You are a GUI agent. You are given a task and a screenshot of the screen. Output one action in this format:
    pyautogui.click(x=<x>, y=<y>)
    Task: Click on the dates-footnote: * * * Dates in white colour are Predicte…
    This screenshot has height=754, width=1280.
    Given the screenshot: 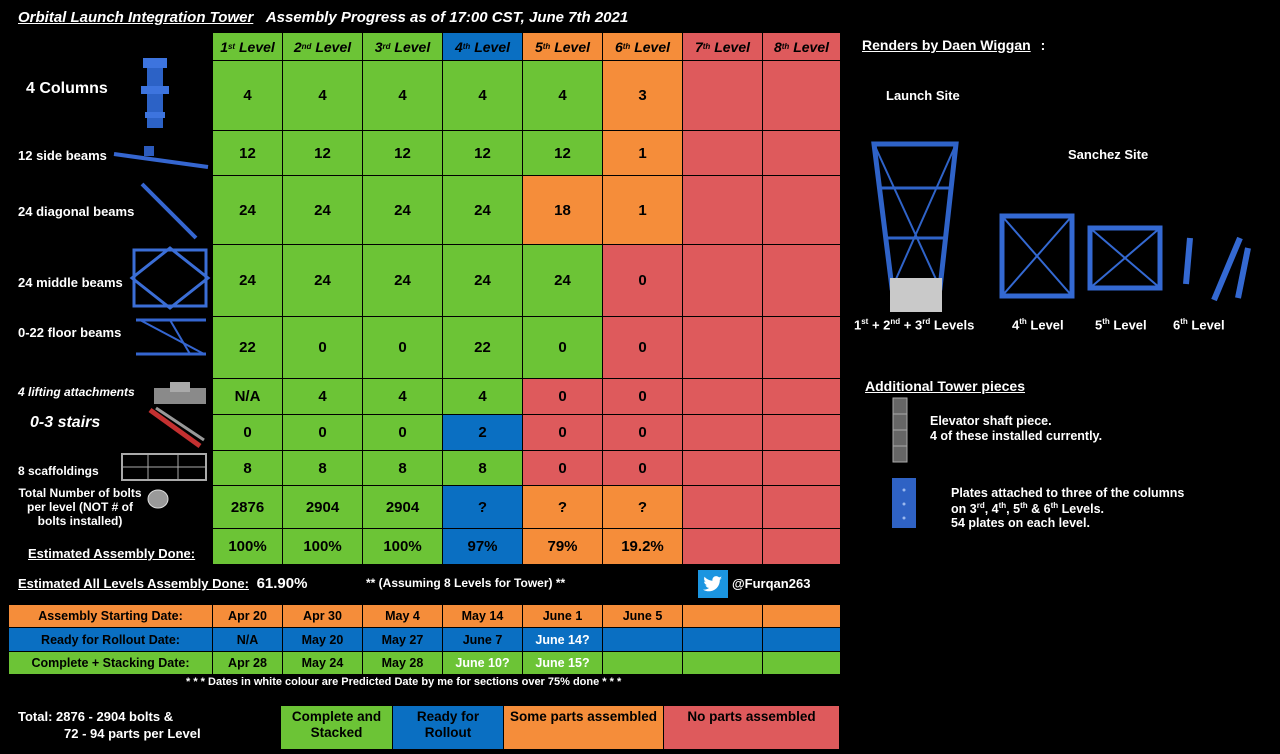 What is the action you would take?
    pyautogui.click(x=404, y=682)
    